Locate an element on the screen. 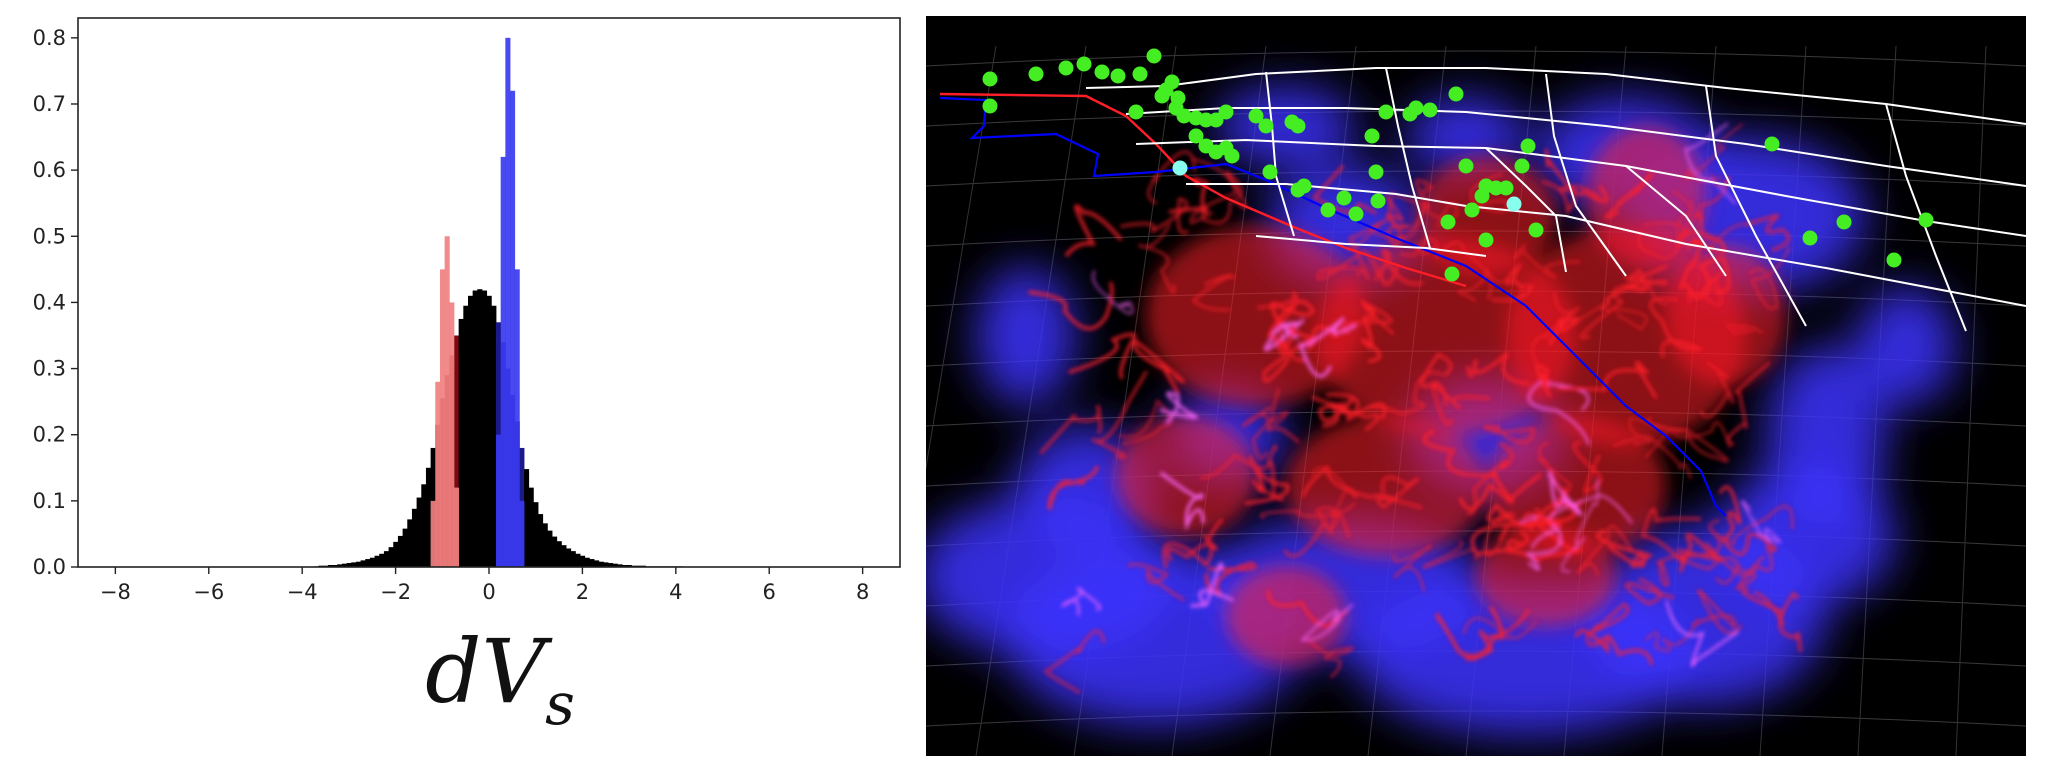 The height and width of the screenshot is (767, 2059). y-tick-label: 0.2 is located at coordinates (49, 435).